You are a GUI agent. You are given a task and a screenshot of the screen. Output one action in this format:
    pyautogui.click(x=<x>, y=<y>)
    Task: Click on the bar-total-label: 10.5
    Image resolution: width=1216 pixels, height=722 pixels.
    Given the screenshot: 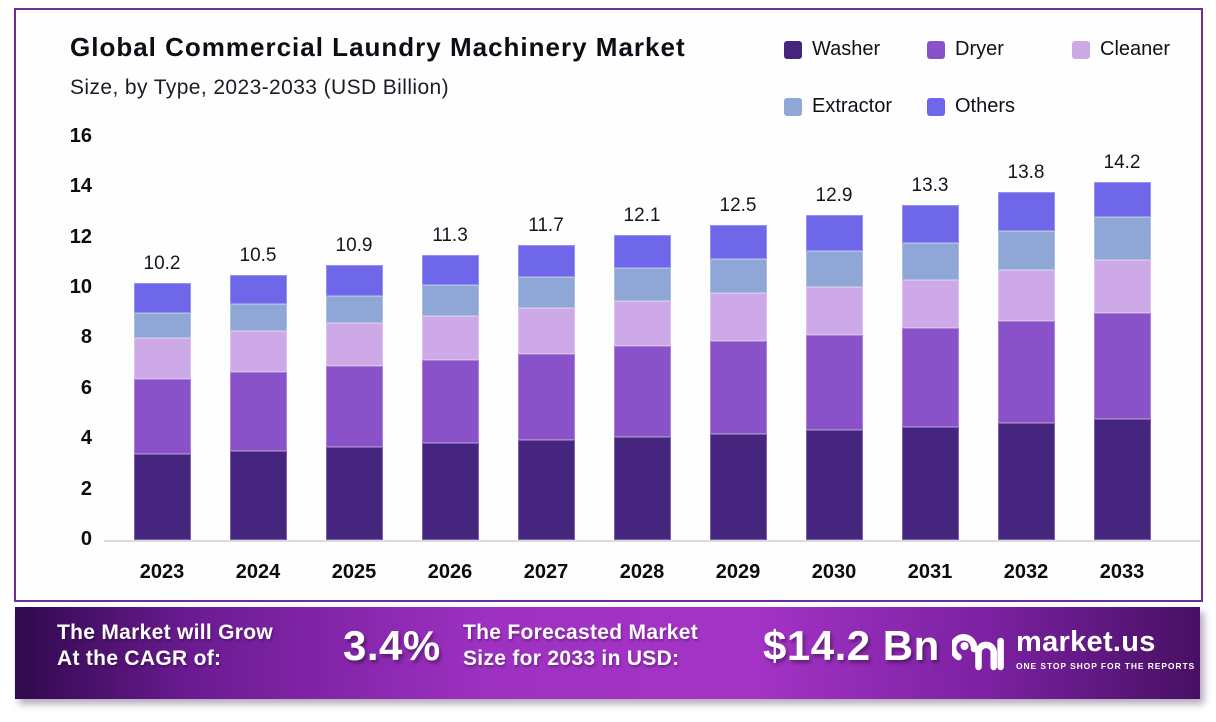 What is the action you would take?
    pyautogui.click(x=258, y=256)
    